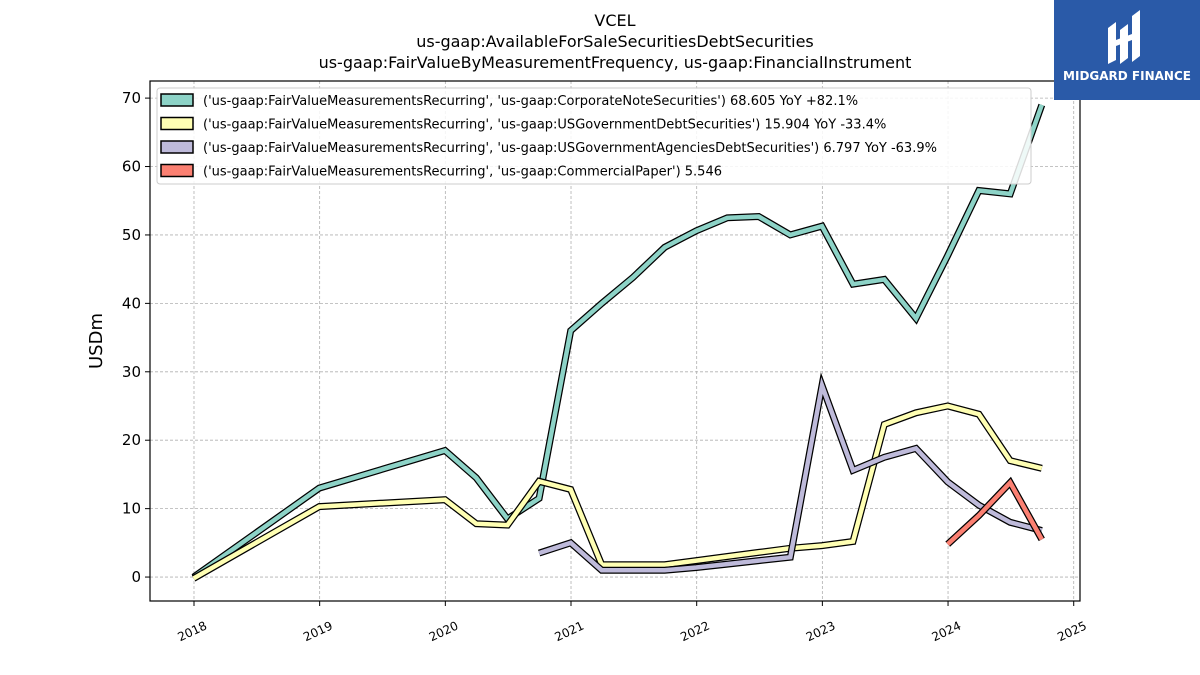  What do you see at coordinates (131, 303) in the screenshot?
I see `y-tick-label: 40` at bounding box center [131, 303].